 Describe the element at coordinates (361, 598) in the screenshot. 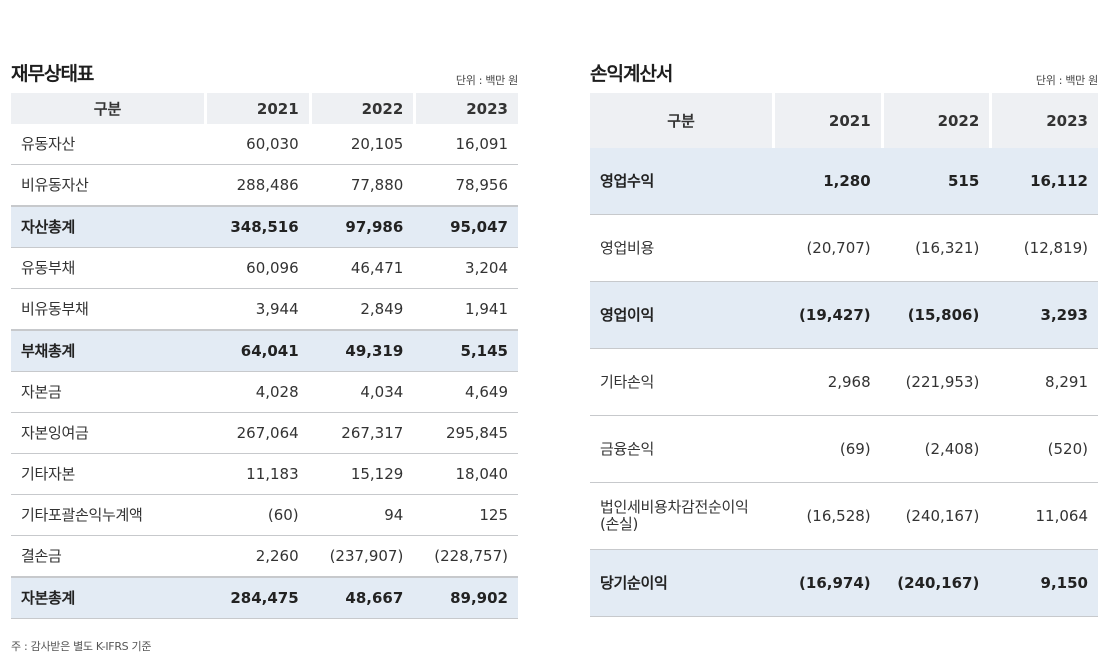

I see `value-cell: 48,667` at that location.